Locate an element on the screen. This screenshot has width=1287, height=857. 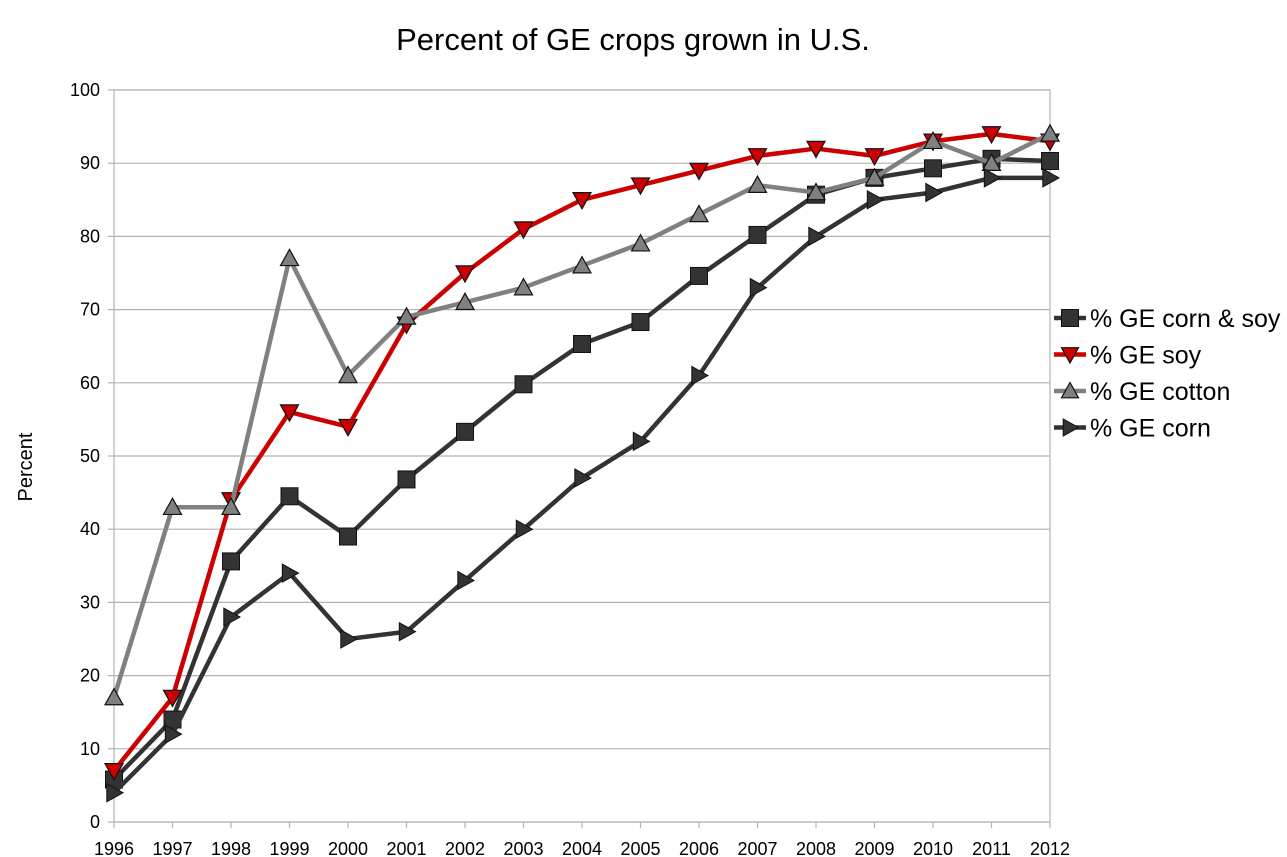
chart-title: Percent of GE crops grown in U.S. is located at coordinates (633, 39).